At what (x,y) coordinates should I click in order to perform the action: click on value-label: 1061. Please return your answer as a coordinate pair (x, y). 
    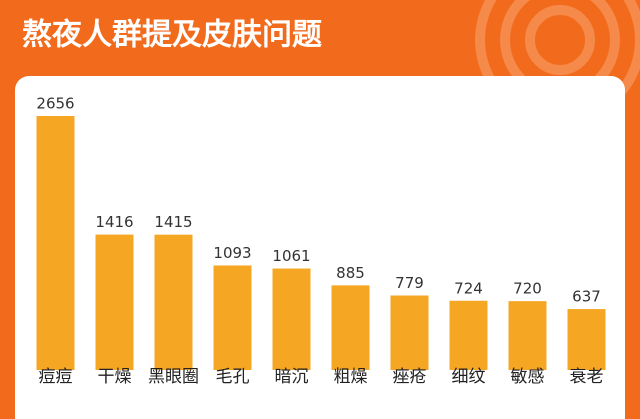
    Looking at the image, I should click on (291, 256).